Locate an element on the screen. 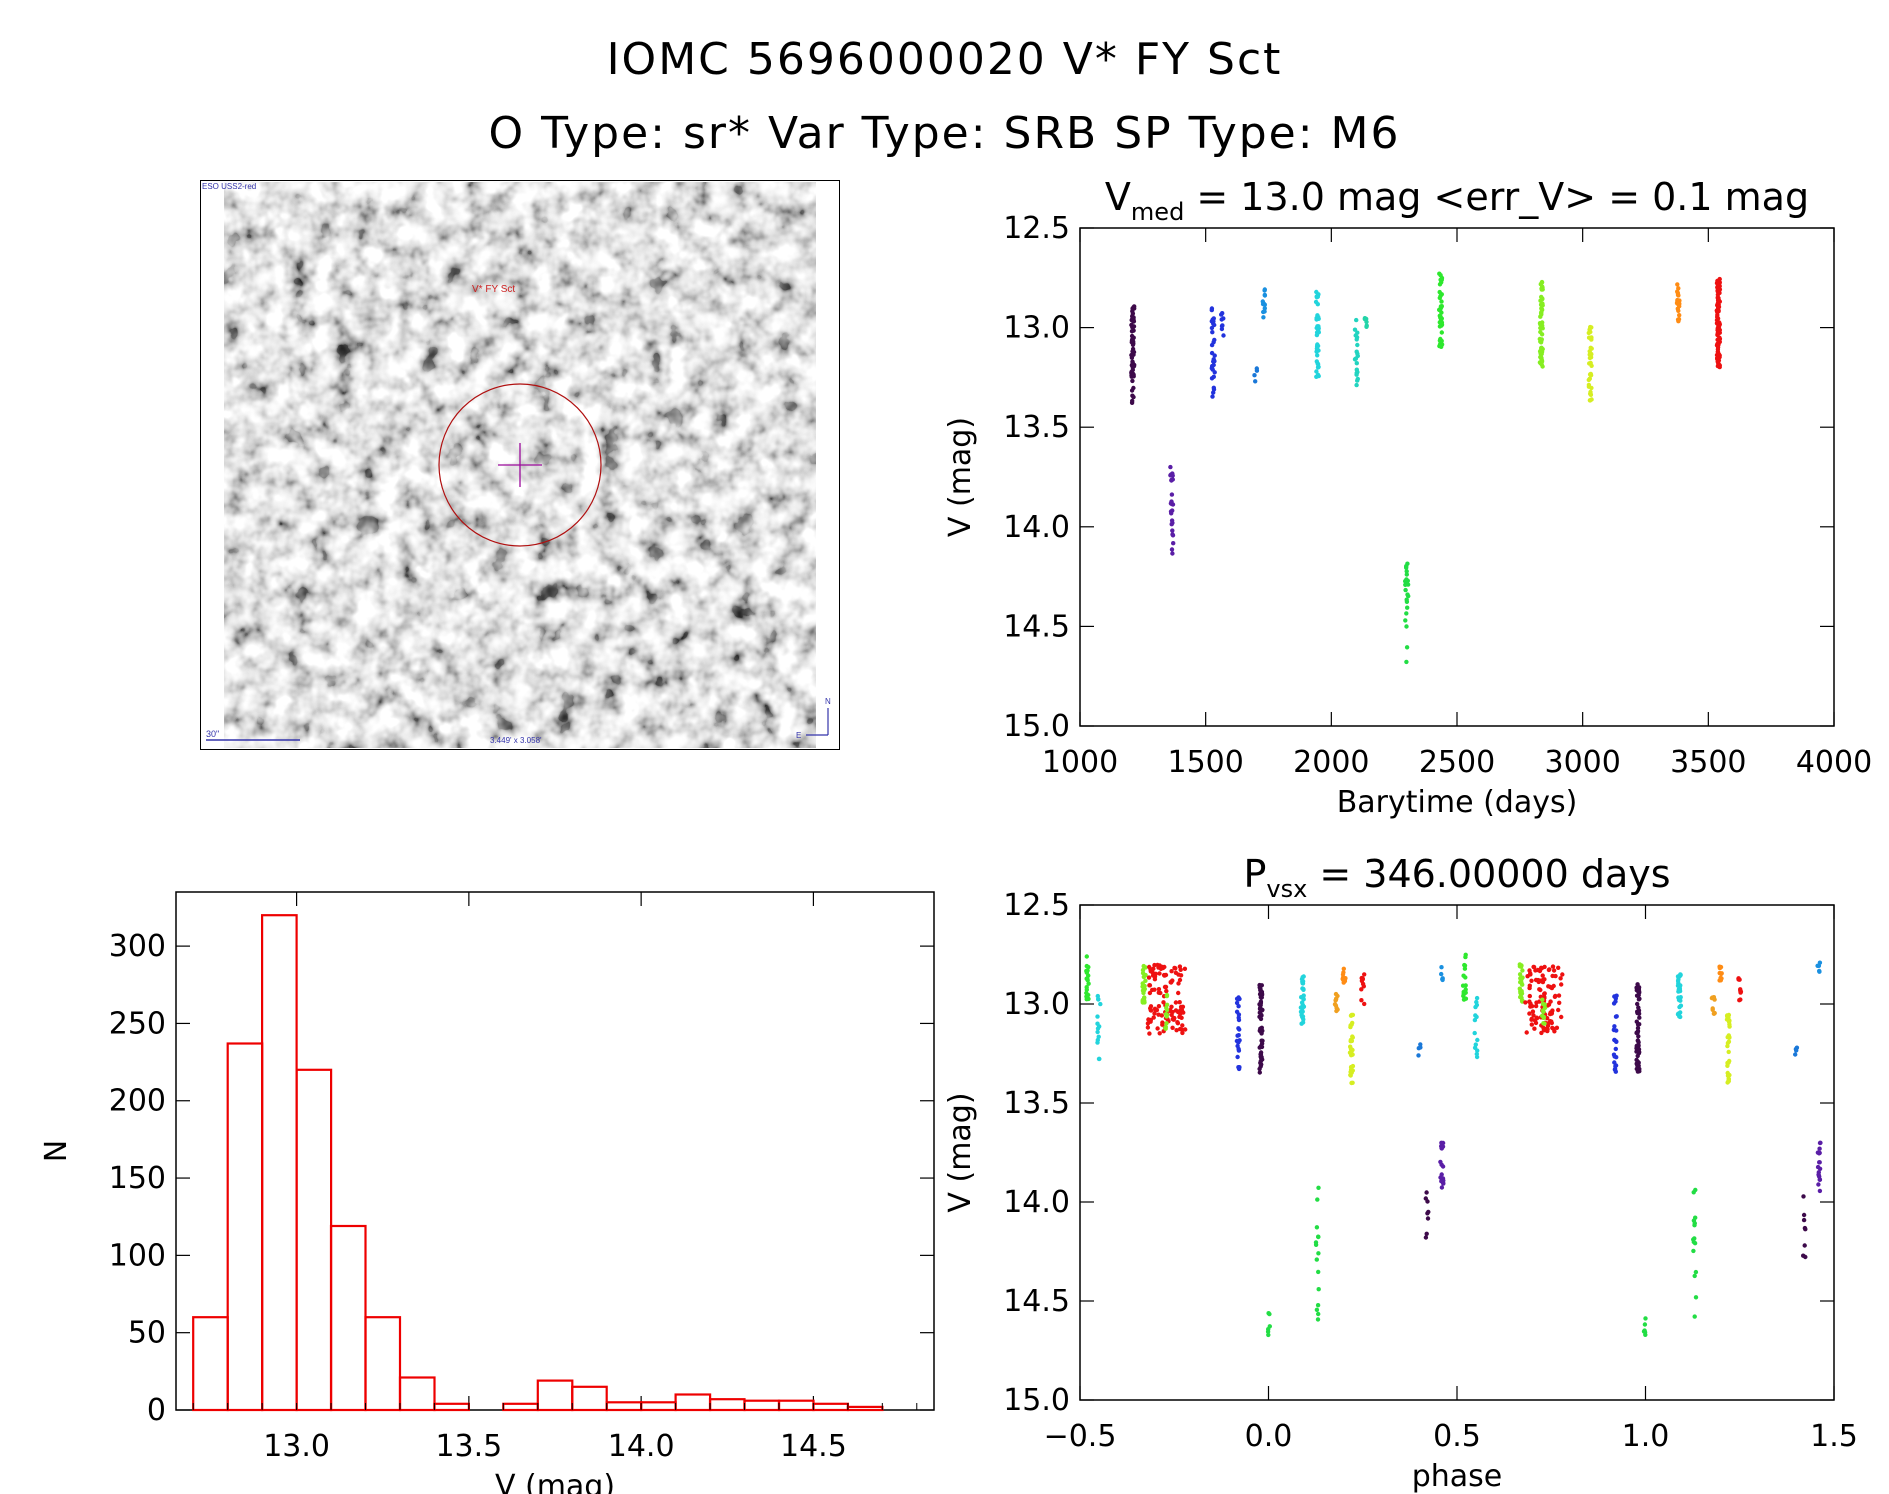 The image size is (1889, 1494). y-axis-label: V (mag) is located at coordinates (960, 477).